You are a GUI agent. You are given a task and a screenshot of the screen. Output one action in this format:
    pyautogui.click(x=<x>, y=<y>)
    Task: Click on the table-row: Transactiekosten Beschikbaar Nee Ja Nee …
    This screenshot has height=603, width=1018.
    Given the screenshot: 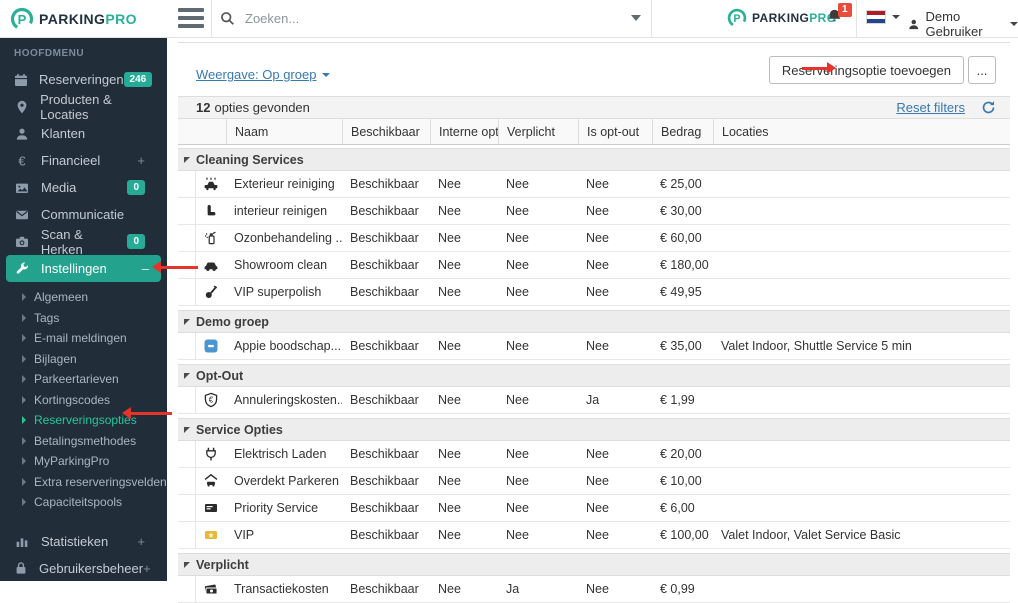 What is the action you would take?
    pyautogui.click(x=594, y=589)
    